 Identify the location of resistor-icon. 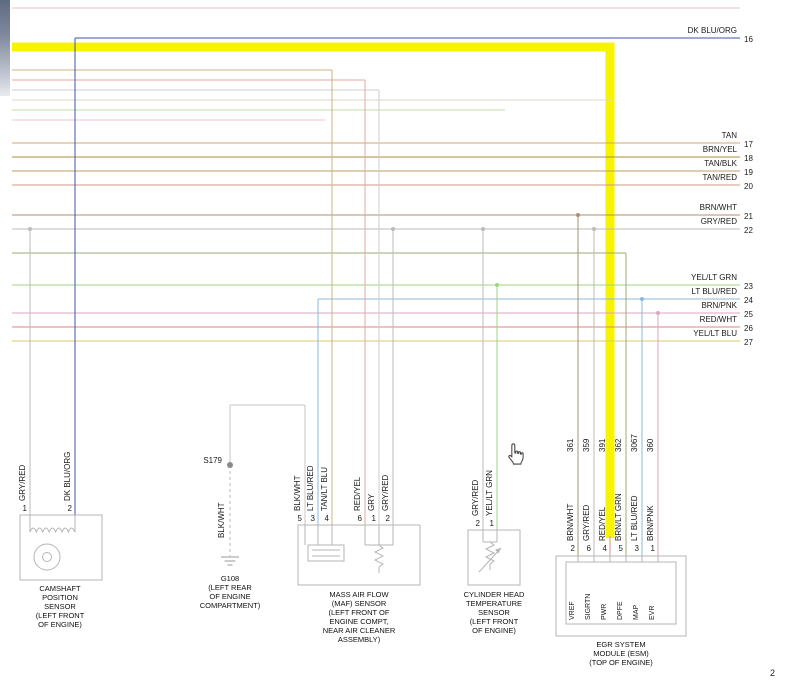
(379, 558).